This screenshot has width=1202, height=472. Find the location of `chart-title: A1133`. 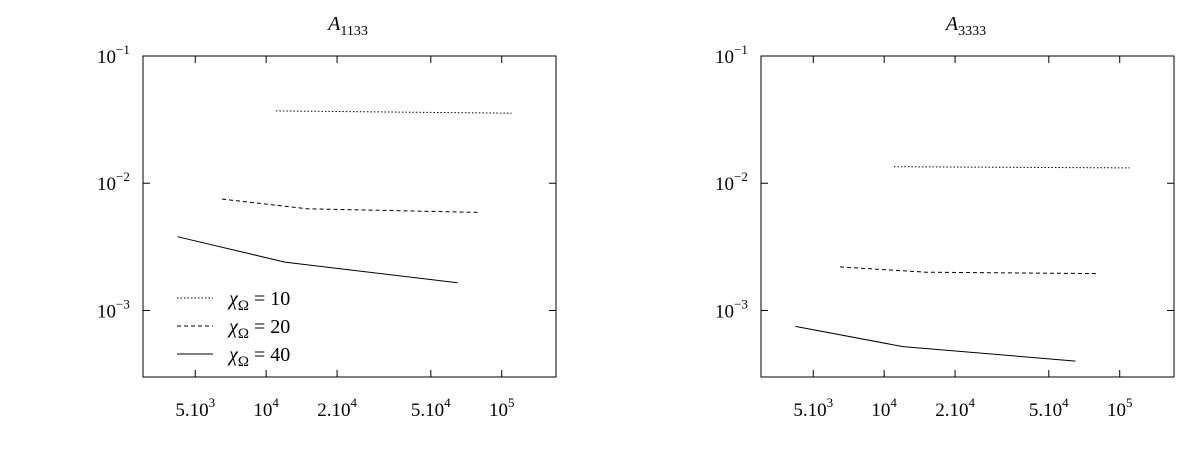

chart-title: A1133 is located at coordinates (347, 26).